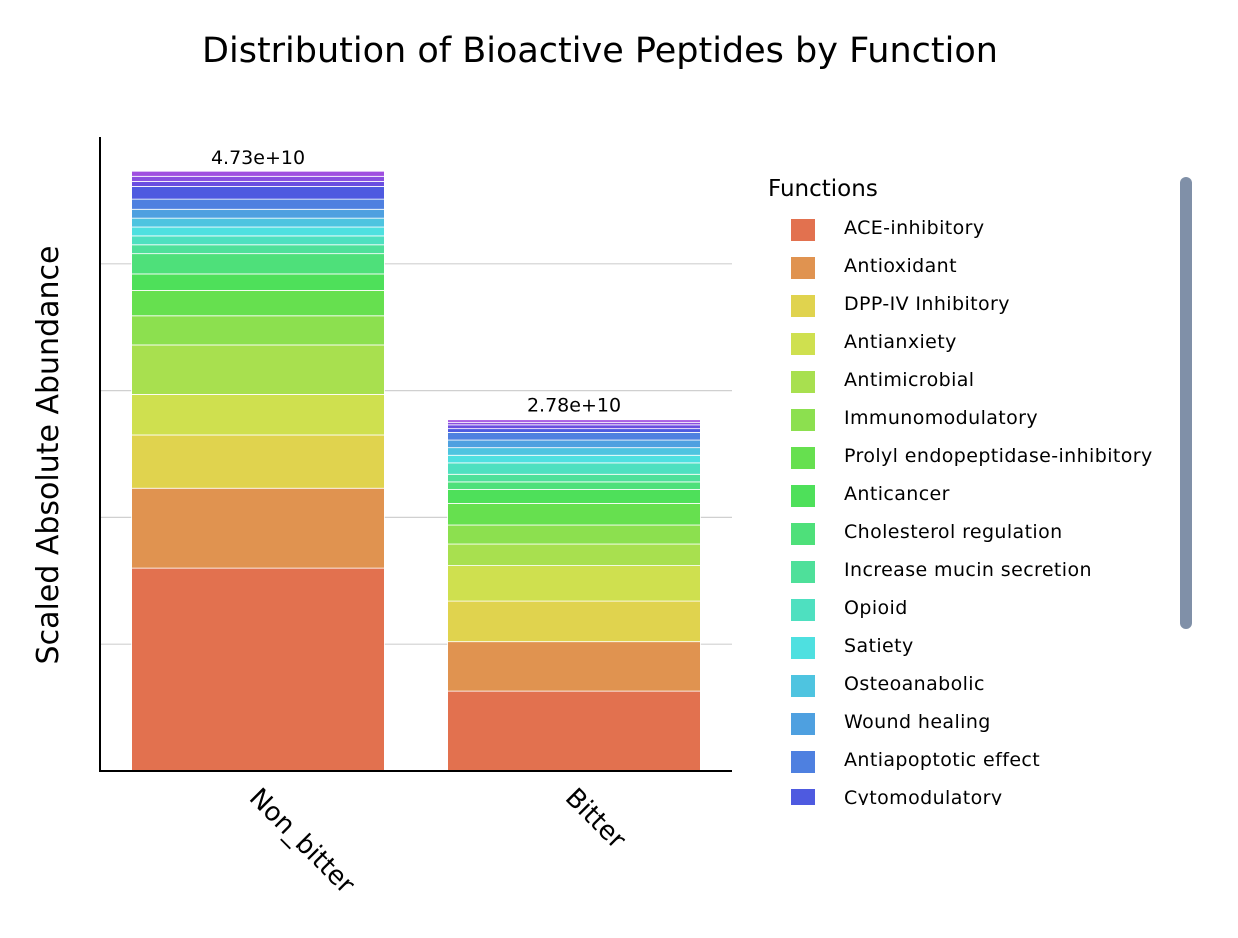  What do you see at coordinates (970, 499) in the screenshot?
I see `legend-item: Anticancer` at bounding box center [970, 499].